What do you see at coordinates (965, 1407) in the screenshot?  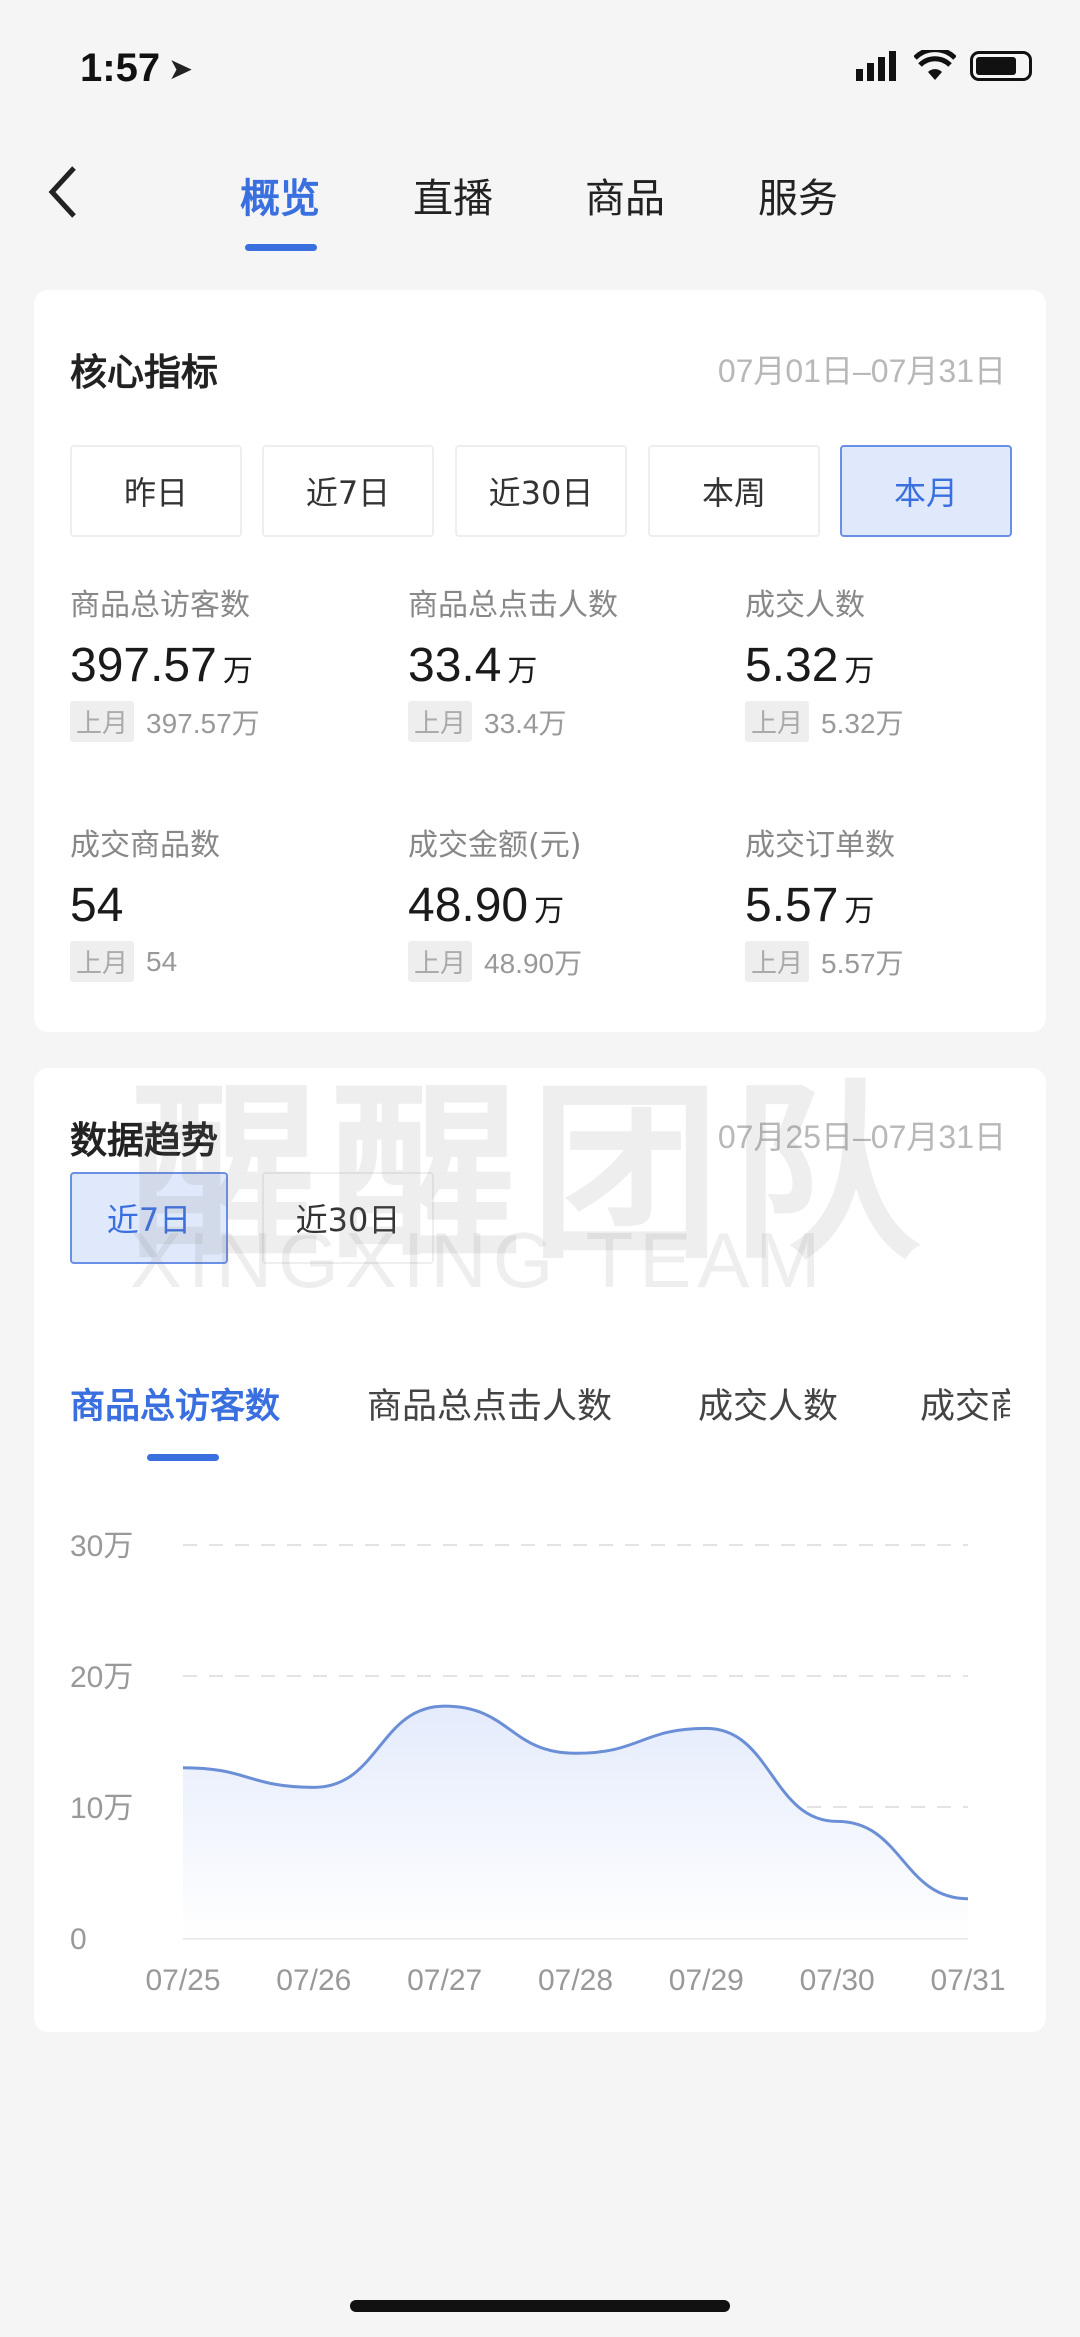 I see `metric-tab-items: 成交商品数` at bounding box center [965, 1407].